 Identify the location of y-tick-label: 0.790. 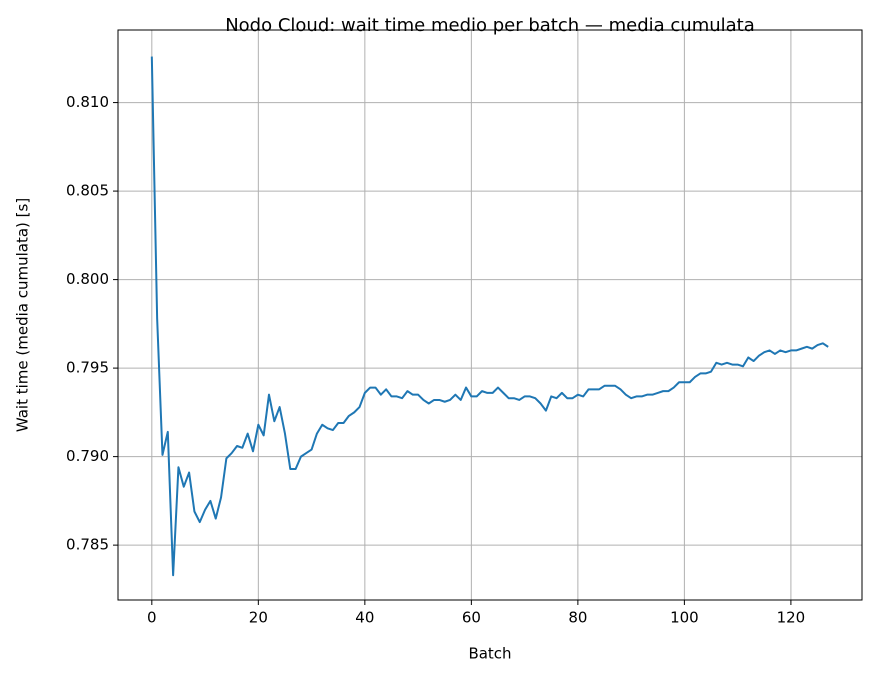
(87, 456).